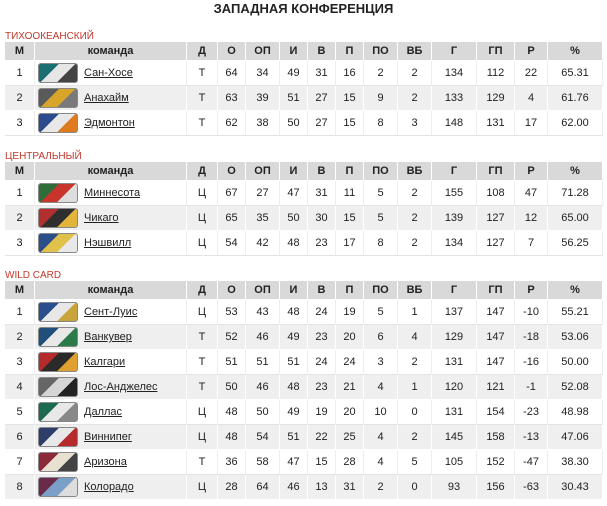 This screenshot has width=607, height=506. I want to click on stat-cell: 38.30, so click(575, 462).